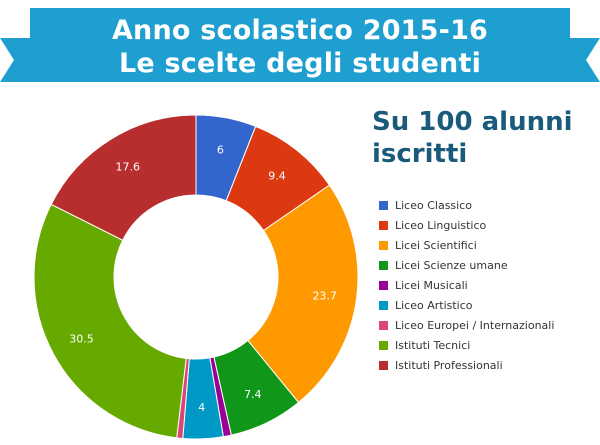 The image size is (600, 445). I want to click on banner-tail-left, so click(19, 60).